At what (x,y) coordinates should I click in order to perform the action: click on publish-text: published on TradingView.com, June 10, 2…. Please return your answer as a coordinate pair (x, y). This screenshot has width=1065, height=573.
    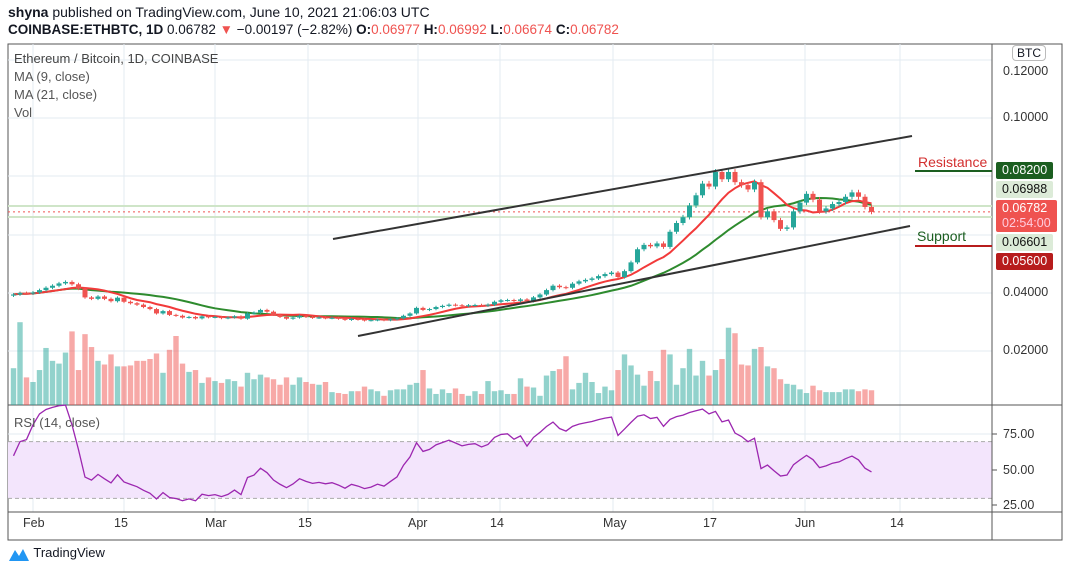
    Looking at the image, I should click on (239, 12).